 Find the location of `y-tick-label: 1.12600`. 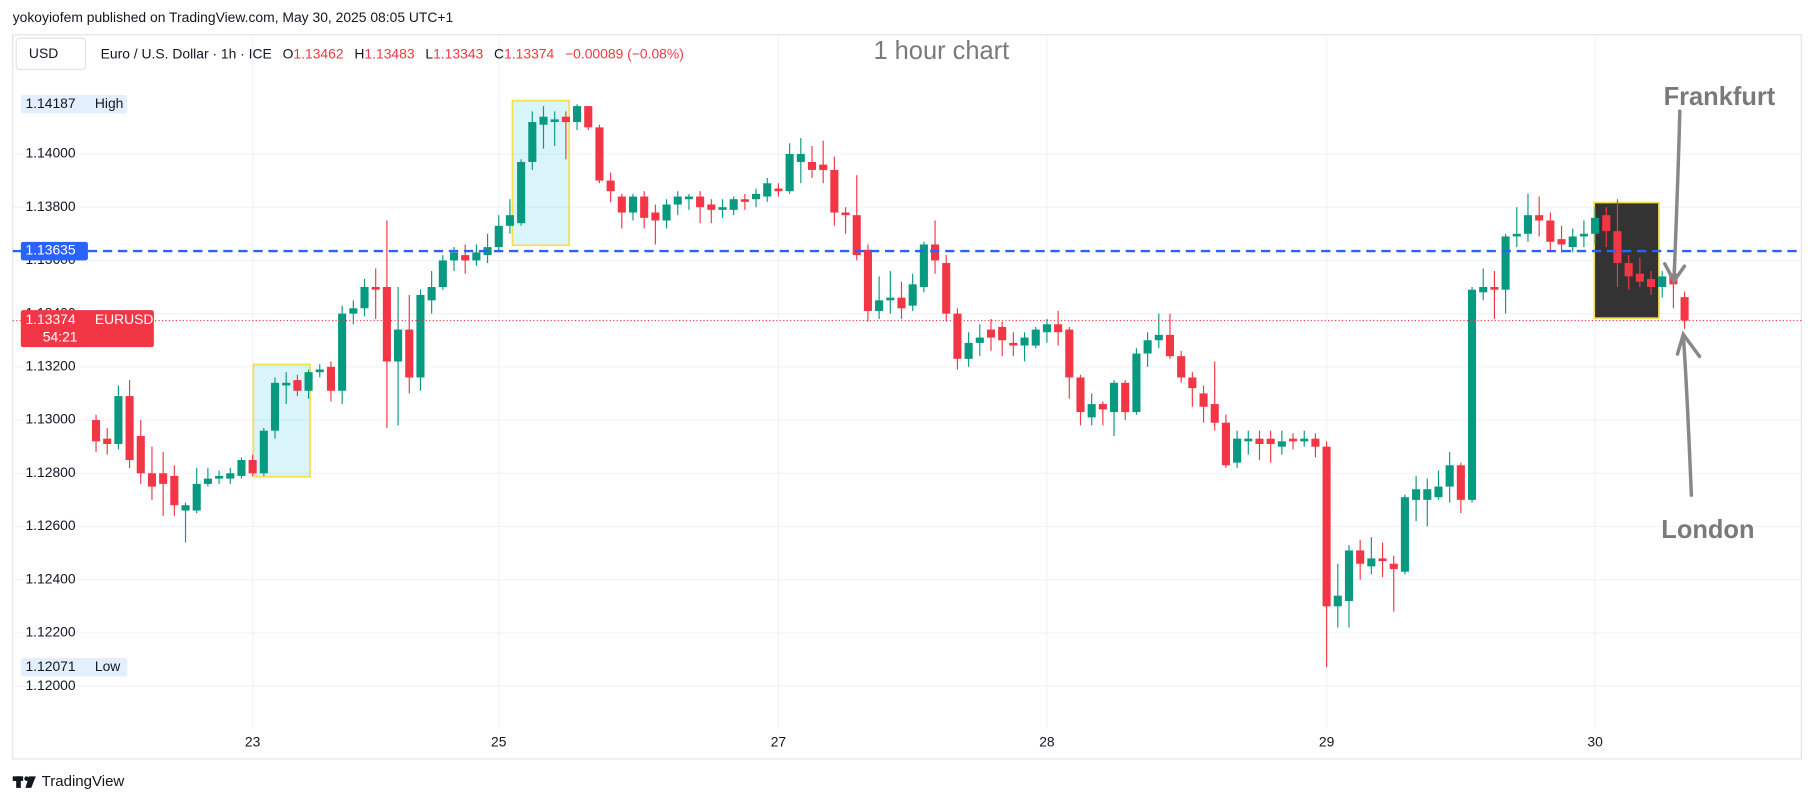

y-tick-label: 1.12600 is located at coordinates (50, 525).